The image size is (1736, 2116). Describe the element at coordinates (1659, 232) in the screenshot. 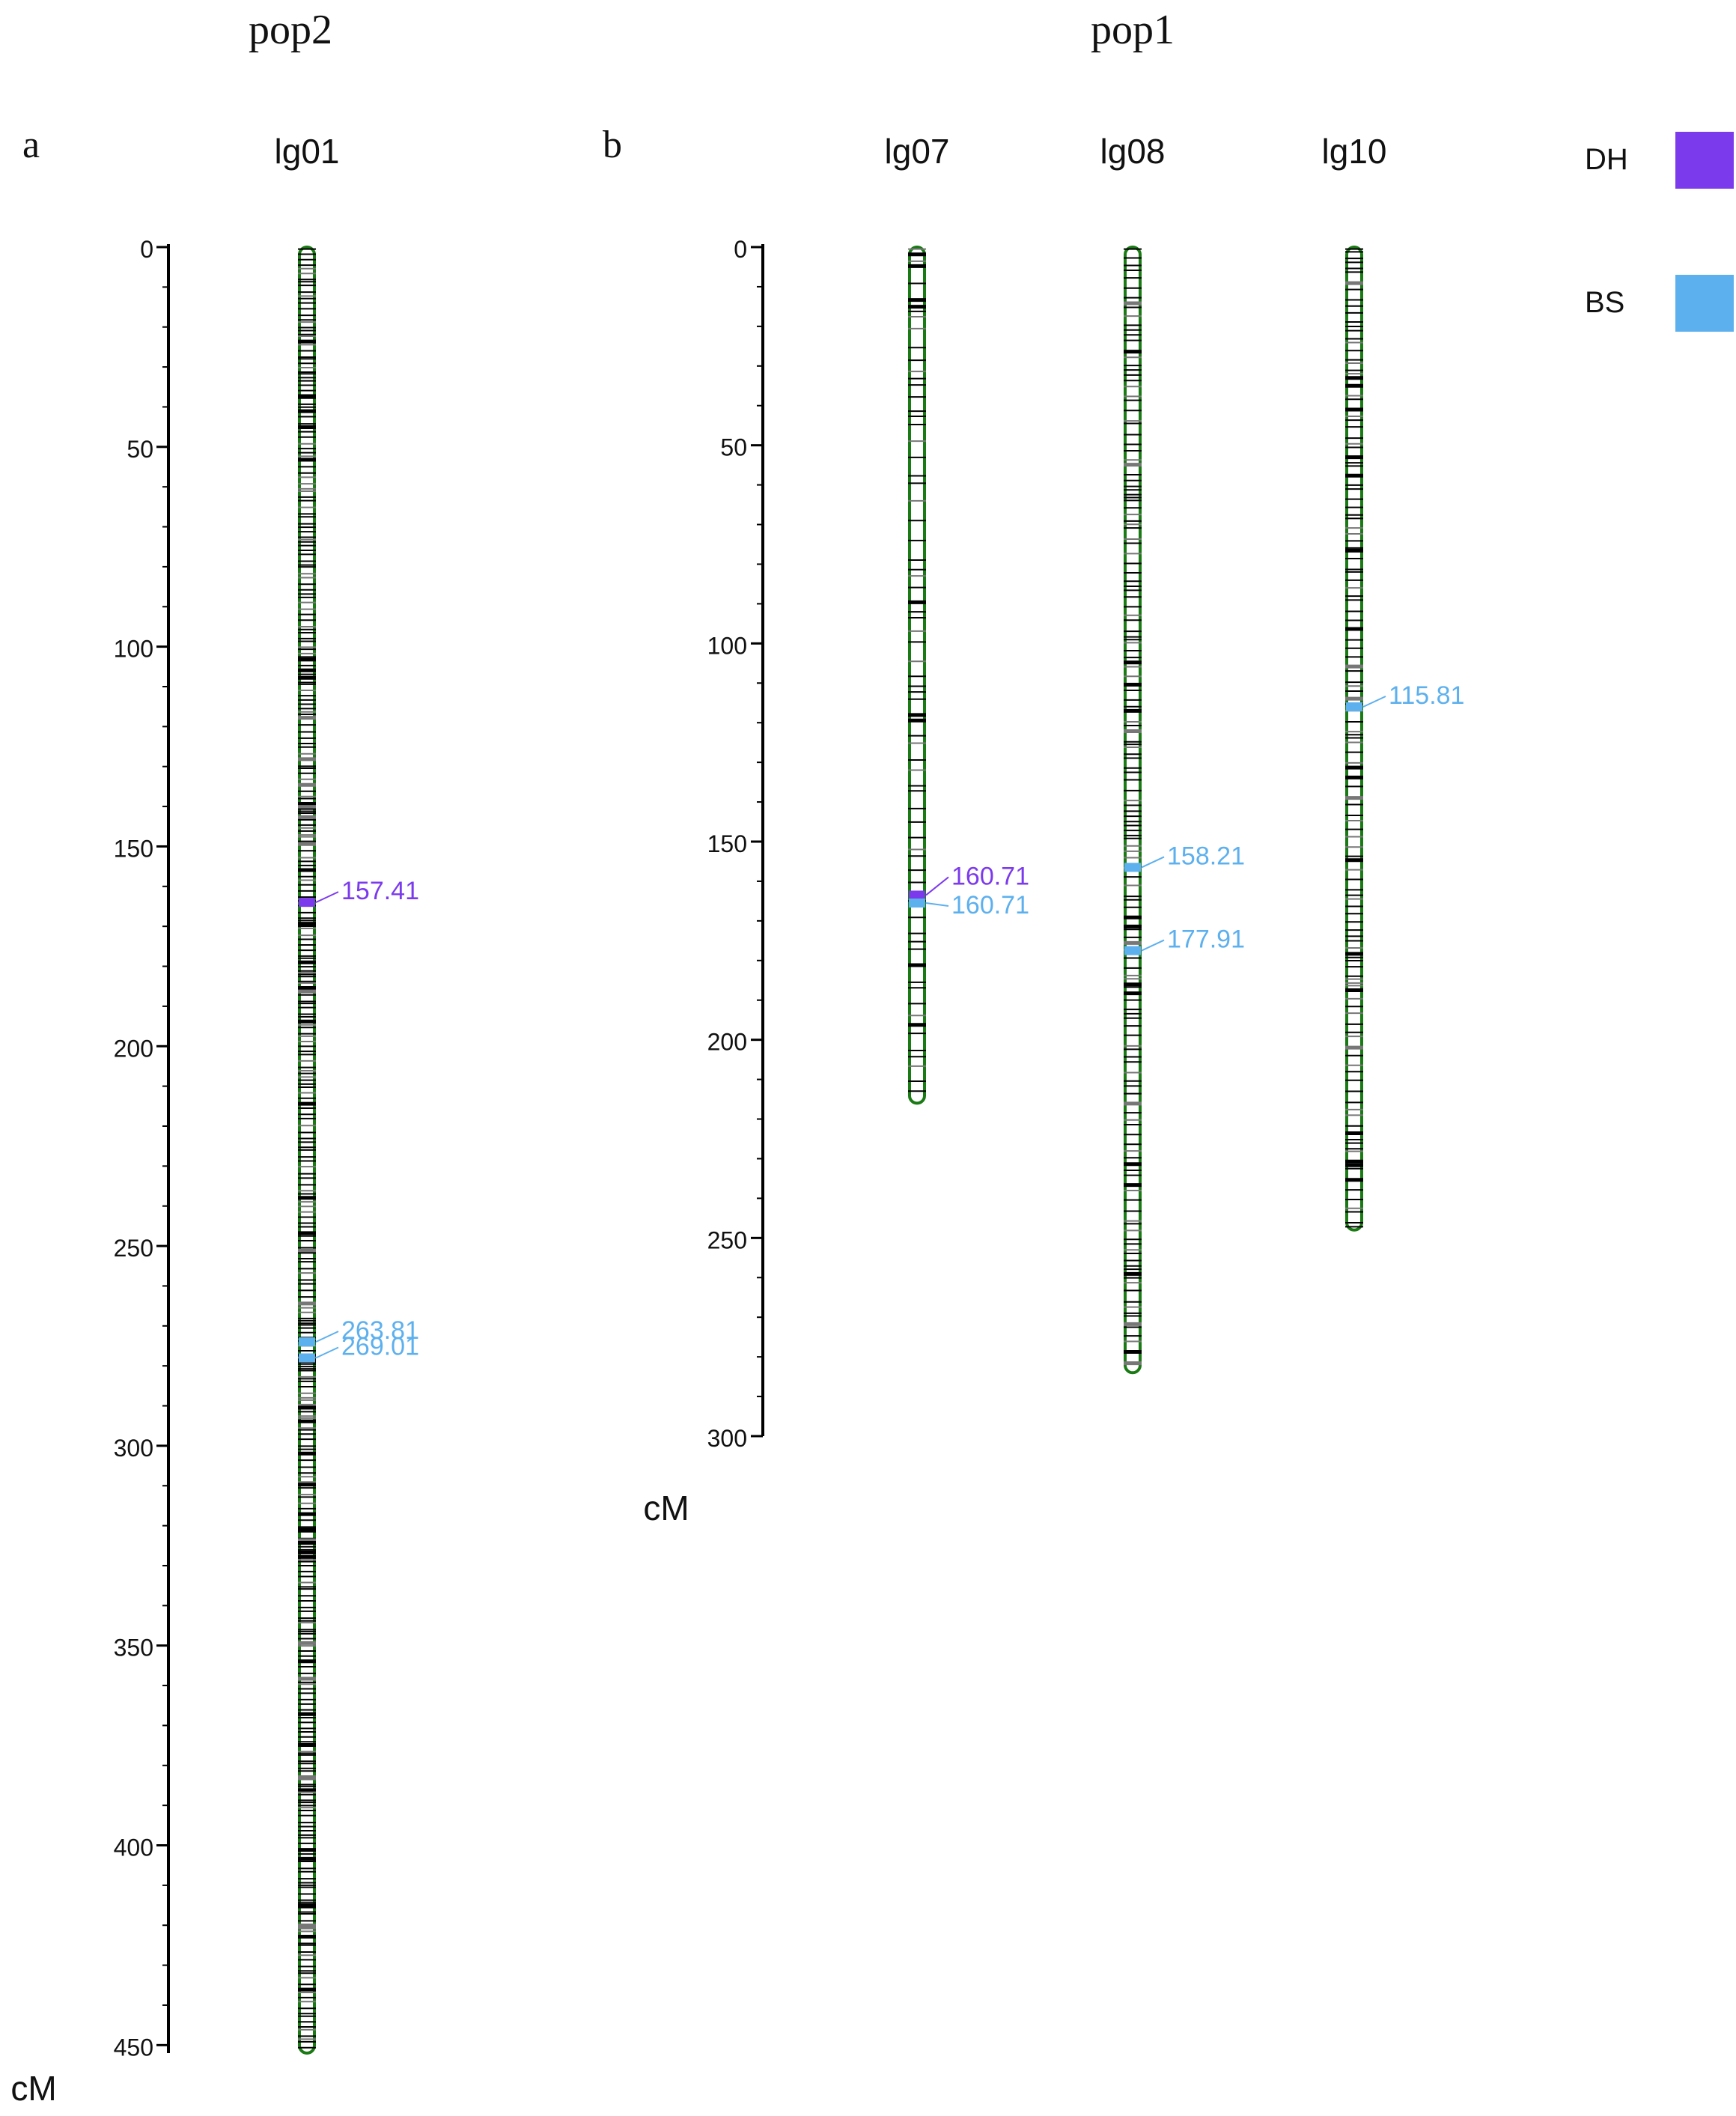

I see `legend: DH BS` at that location.